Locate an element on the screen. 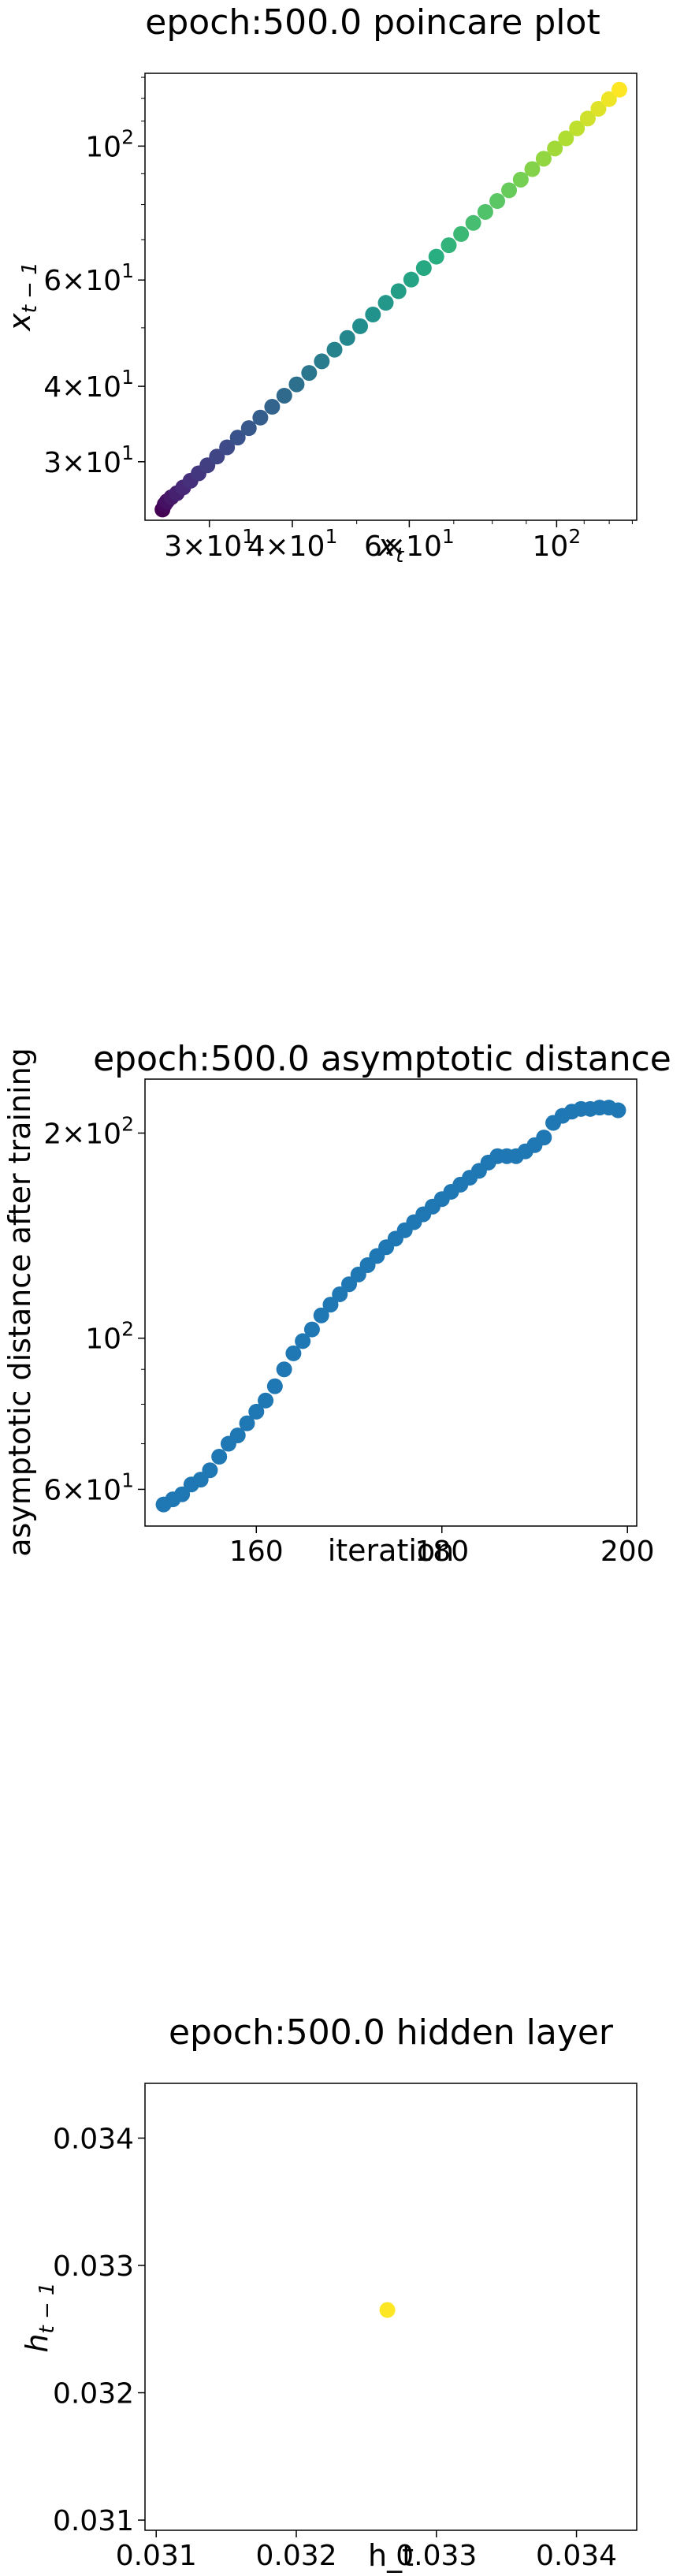 This screenshot has height=2576, width=684. y-tick-label: 0.032 is located at coordinates (93, 2394).